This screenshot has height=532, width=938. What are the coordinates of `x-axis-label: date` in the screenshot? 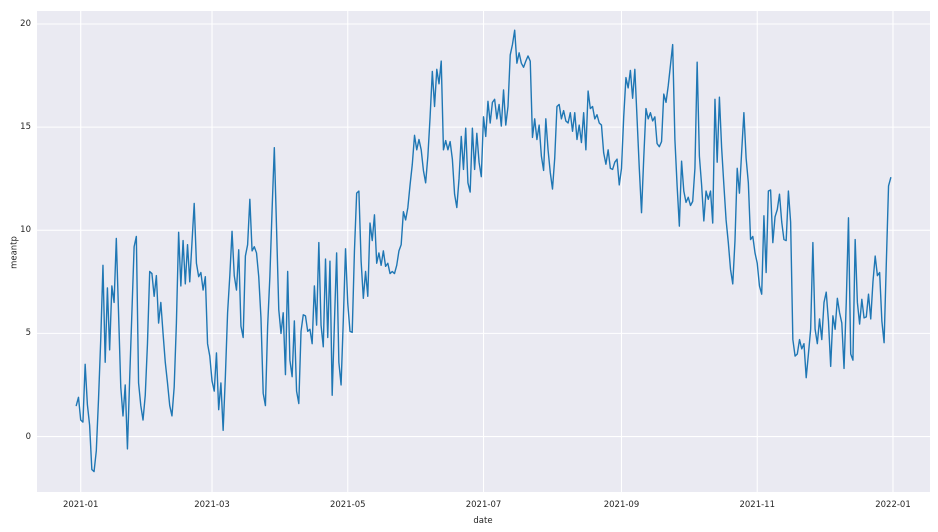 It's located at (483, 521).